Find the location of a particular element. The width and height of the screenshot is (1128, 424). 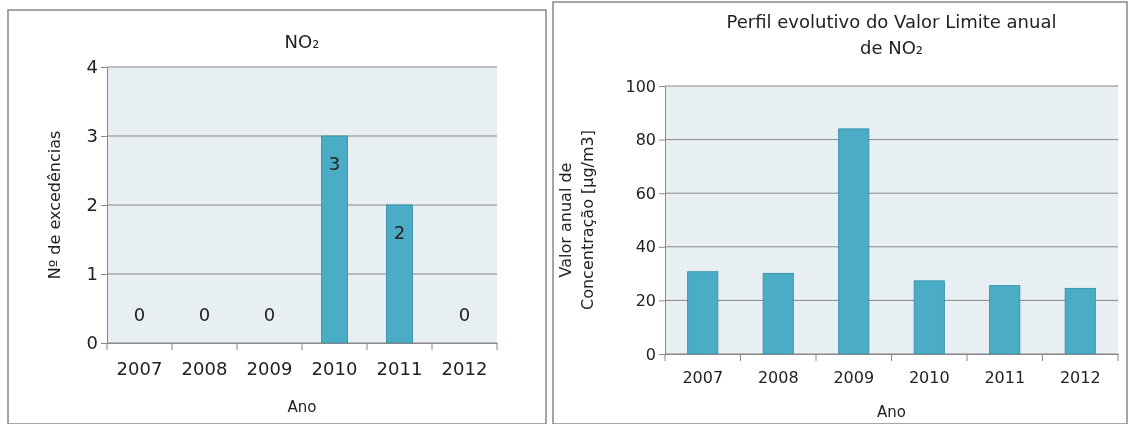

data-label: 2 is located at coordinates (399, 233).